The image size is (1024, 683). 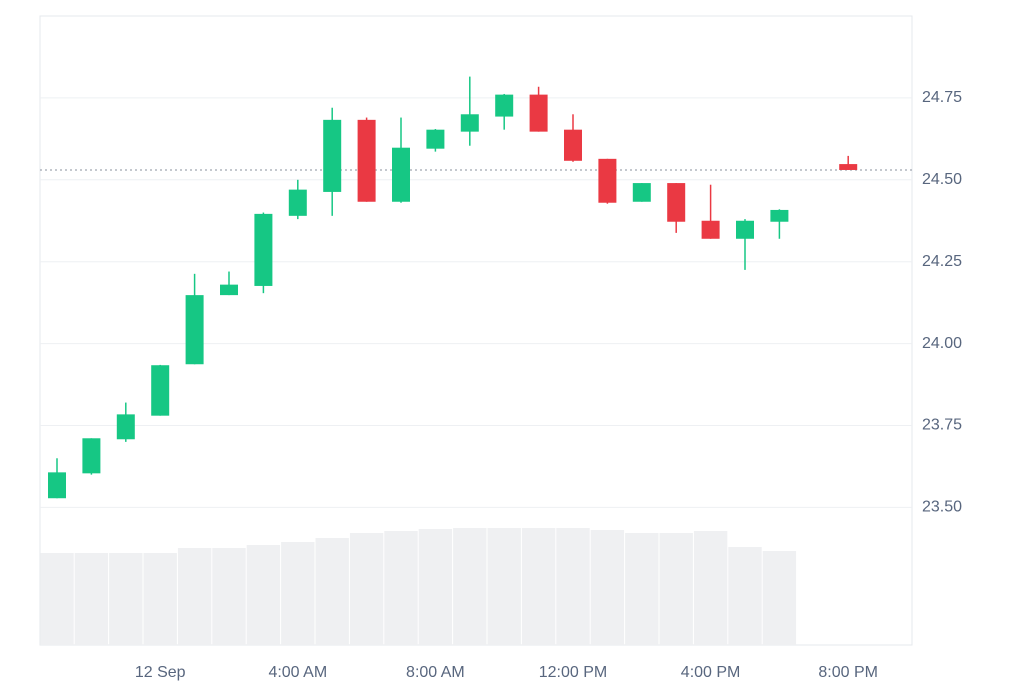 I want to click on y-tick-label: 24.50, so click(x=942, y=179).